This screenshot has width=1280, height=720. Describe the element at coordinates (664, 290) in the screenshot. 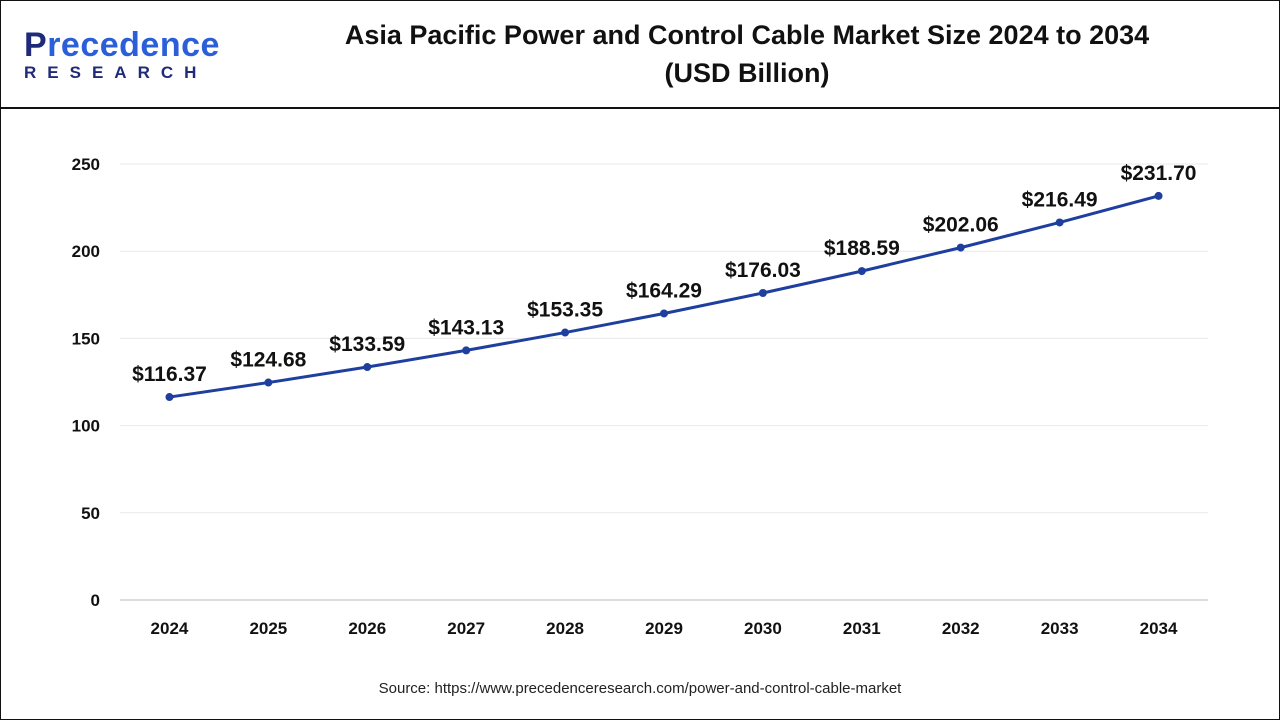

I see `data-label: $164.29` at that location.